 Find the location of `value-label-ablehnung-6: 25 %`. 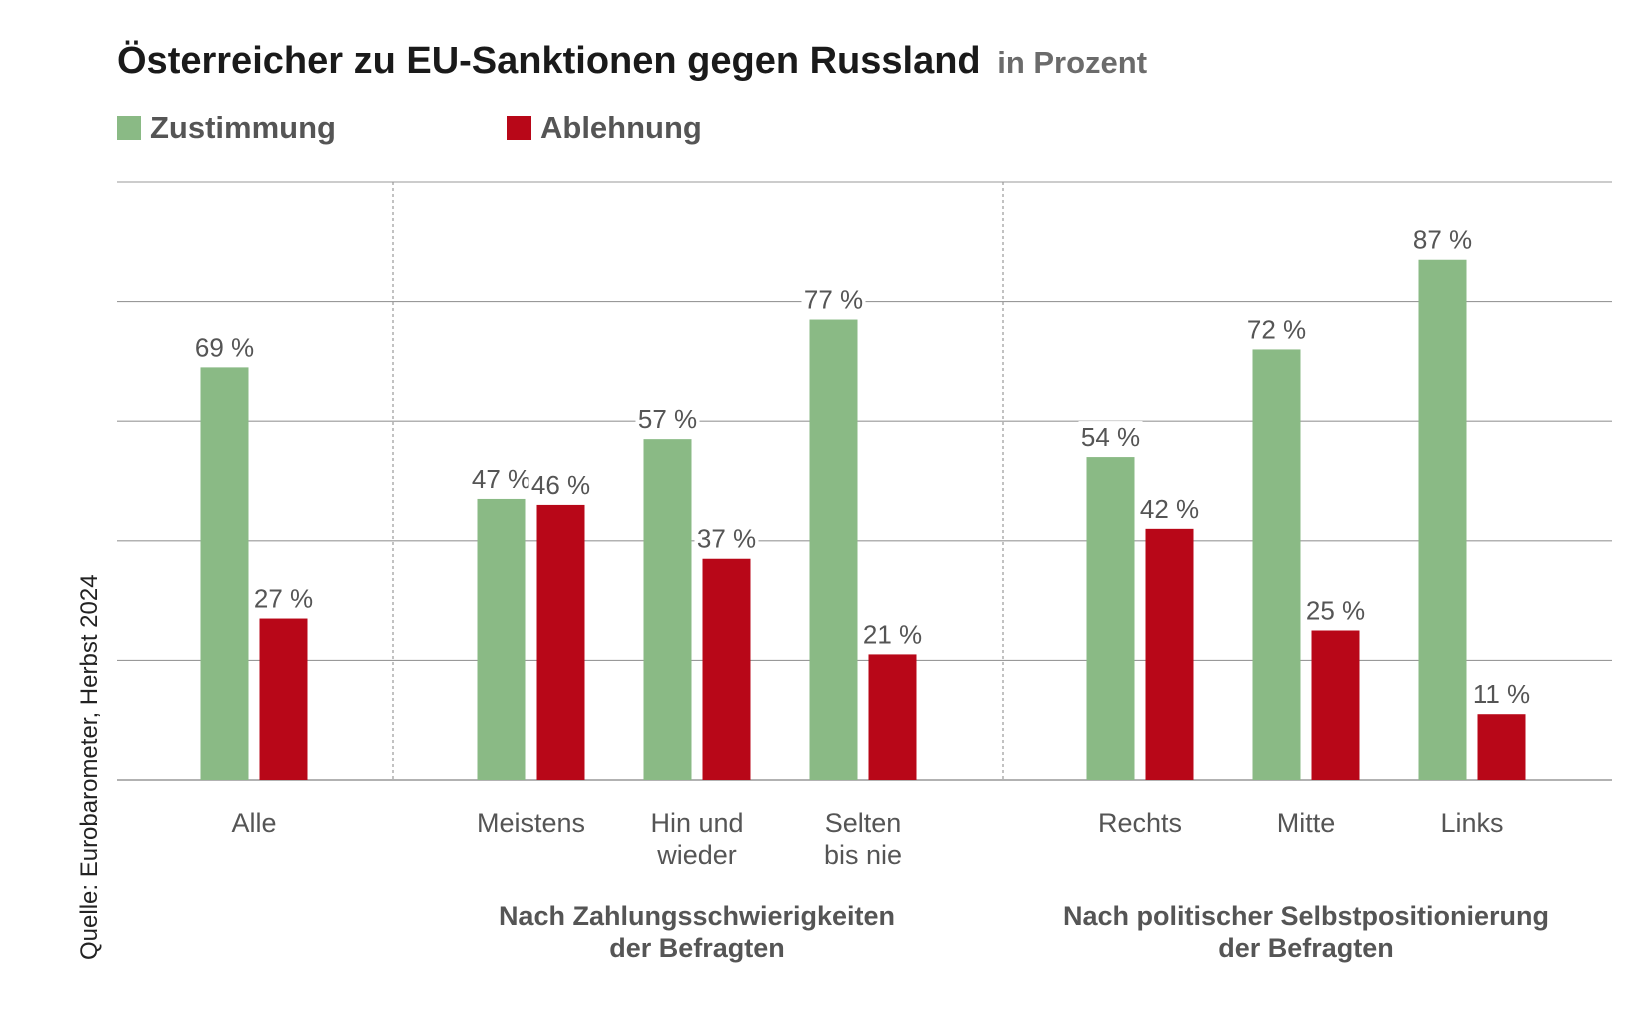

value-label-ablehnung-6: 25 % is located at coordinates (1335, 611).